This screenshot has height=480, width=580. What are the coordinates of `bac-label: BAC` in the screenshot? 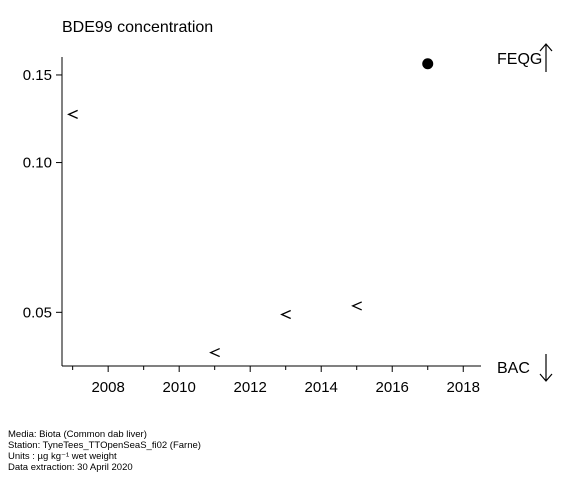 It's located at (513, 368).